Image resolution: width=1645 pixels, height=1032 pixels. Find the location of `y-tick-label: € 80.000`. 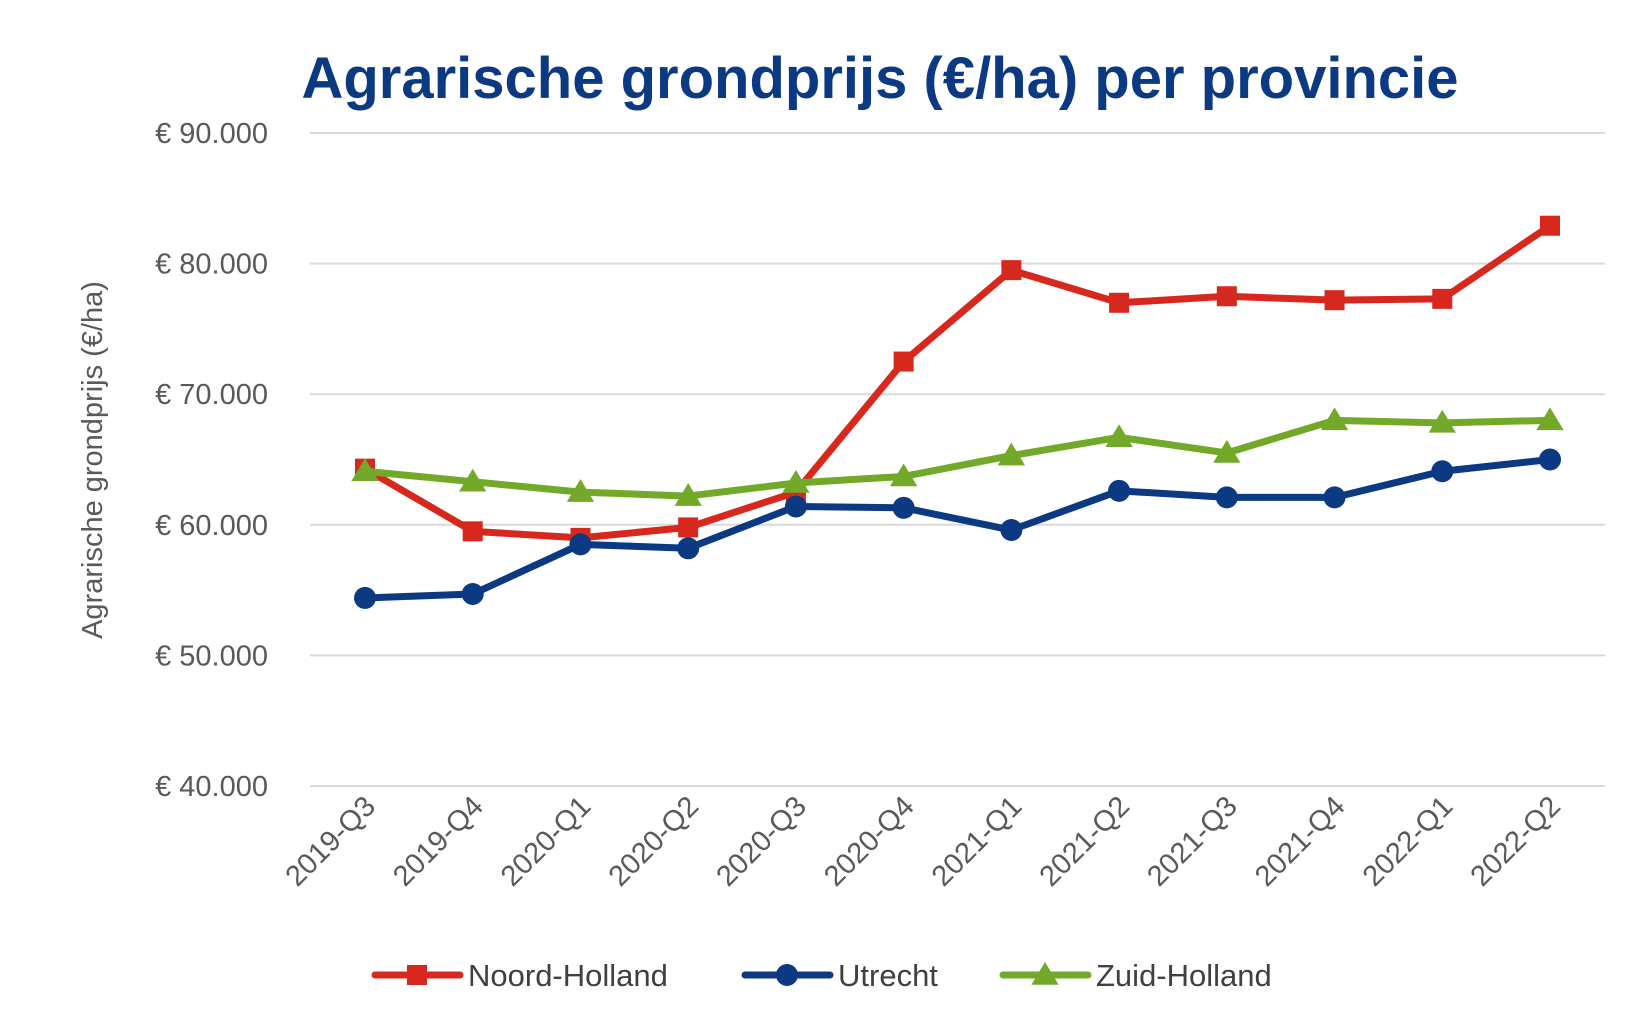

y-tick-label: € 80.000 is located at coordinates (211, 265).